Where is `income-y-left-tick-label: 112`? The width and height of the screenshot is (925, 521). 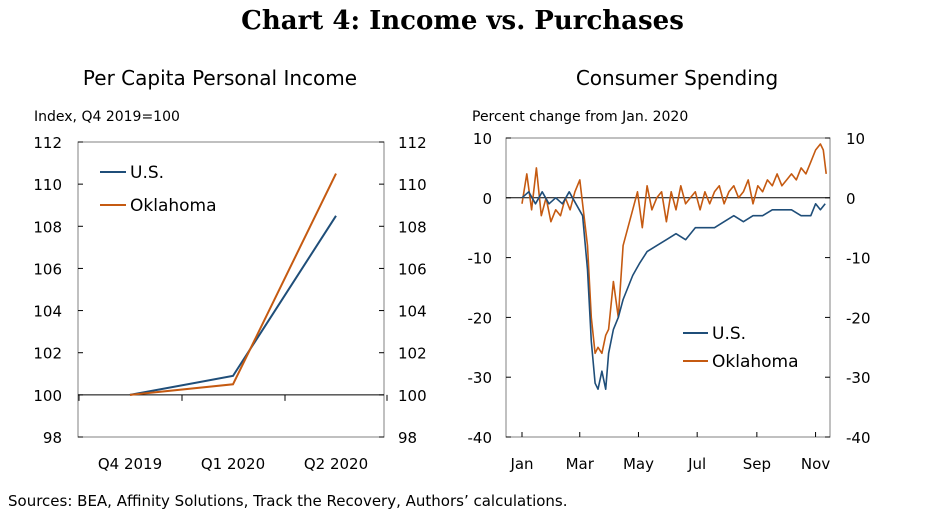 income-y-left-tick-label: 112 is located at coordinates (47, 143).